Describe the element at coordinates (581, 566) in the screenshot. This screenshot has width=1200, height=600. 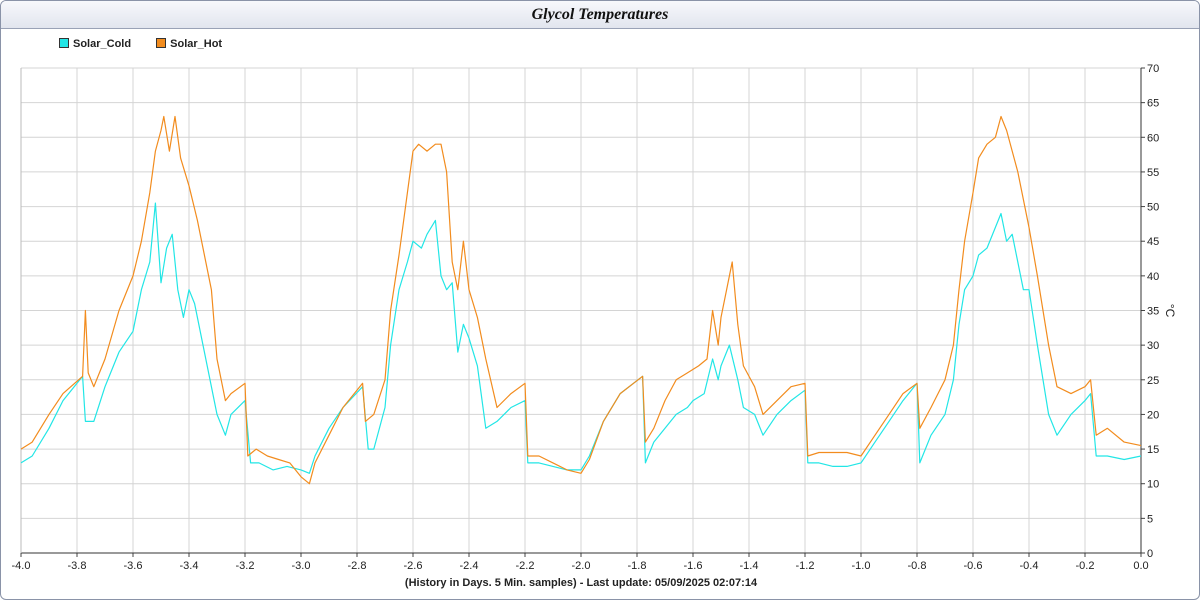
I see `x-tick-label: -2.0` at that location.